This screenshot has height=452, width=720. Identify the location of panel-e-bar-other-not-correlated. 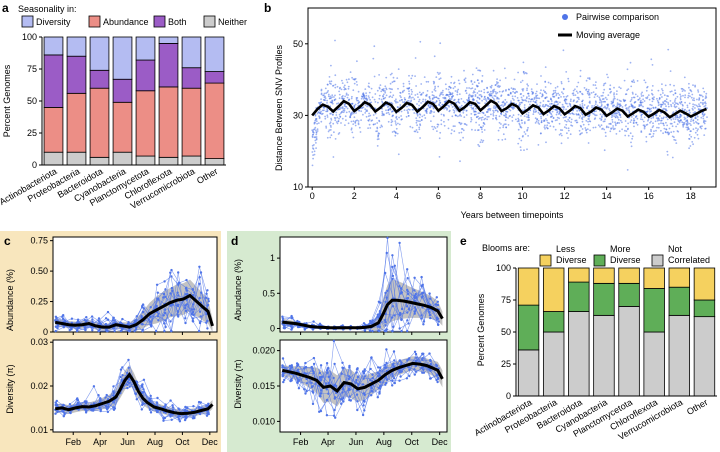
(704, 356).